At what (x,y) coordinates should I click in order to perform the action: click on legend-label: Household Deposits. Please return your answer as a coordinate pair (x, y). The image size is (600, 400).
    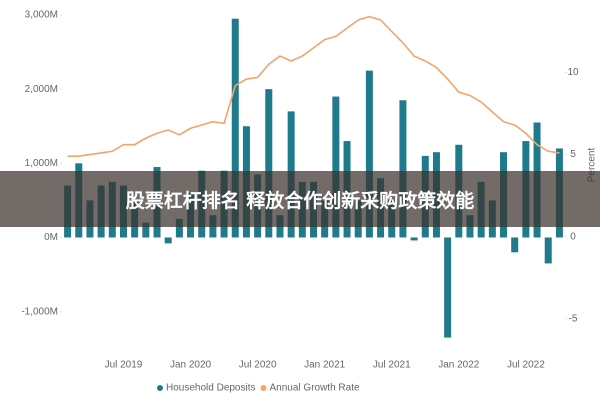
    Looking at the image, I should click on (211, 388).